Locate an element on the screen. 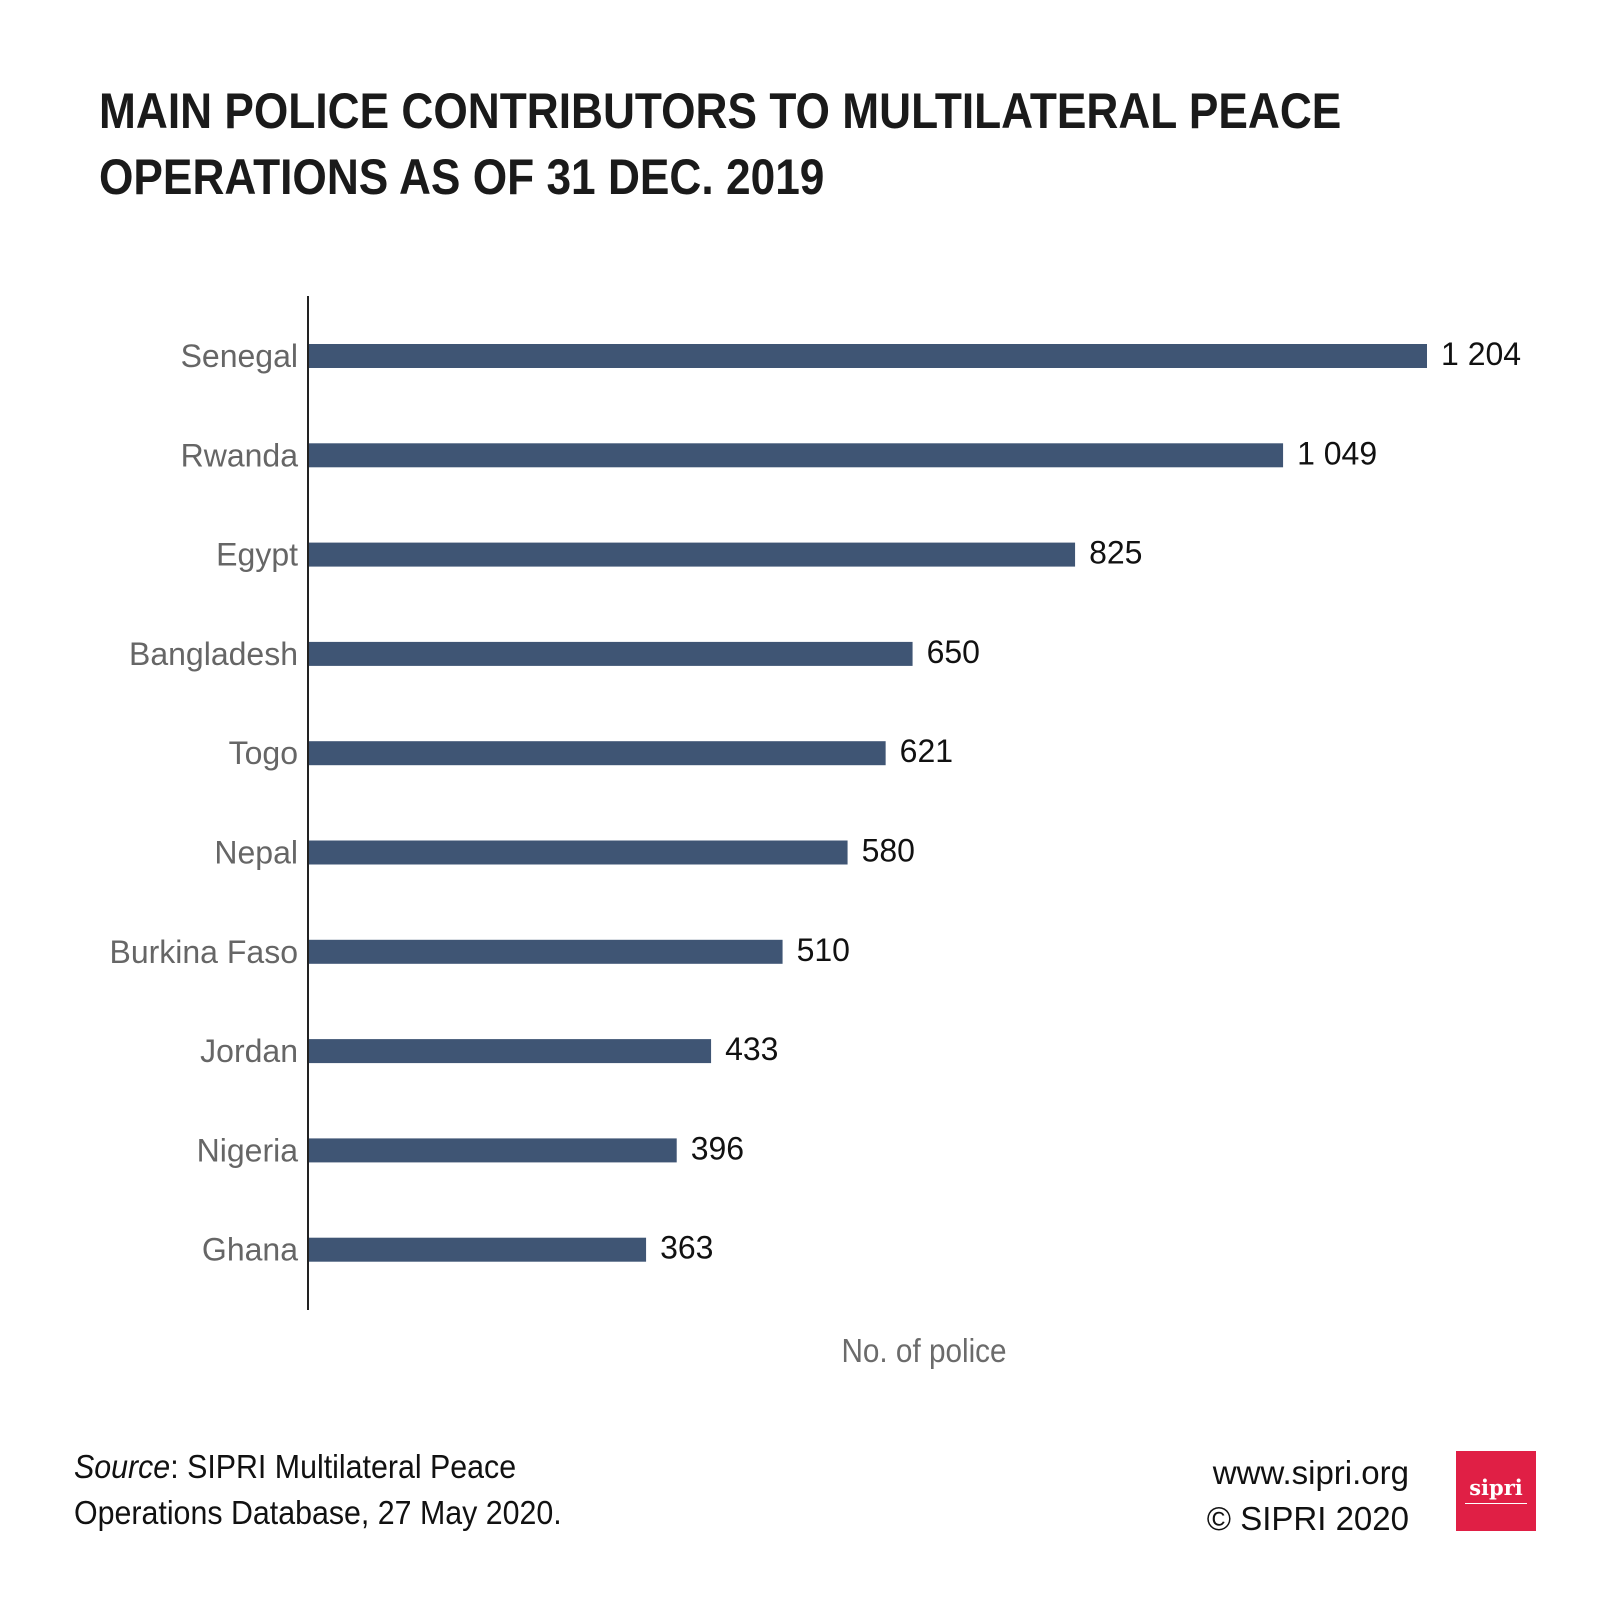 Image resolution: width=1605 pixels, height=1605 pixels. credits: www.sipri.org © SIPRI 2020 is located at coordinates (1308, 1496).